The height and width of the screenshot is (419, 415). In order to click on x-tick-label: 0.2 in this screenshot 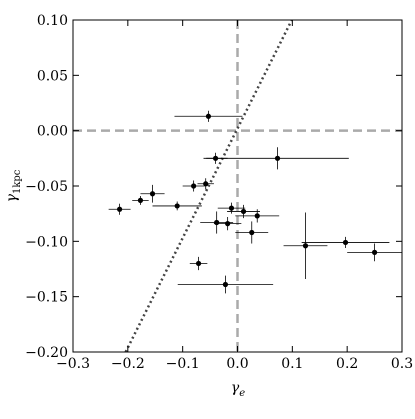, I will do `click(347, 364)`.